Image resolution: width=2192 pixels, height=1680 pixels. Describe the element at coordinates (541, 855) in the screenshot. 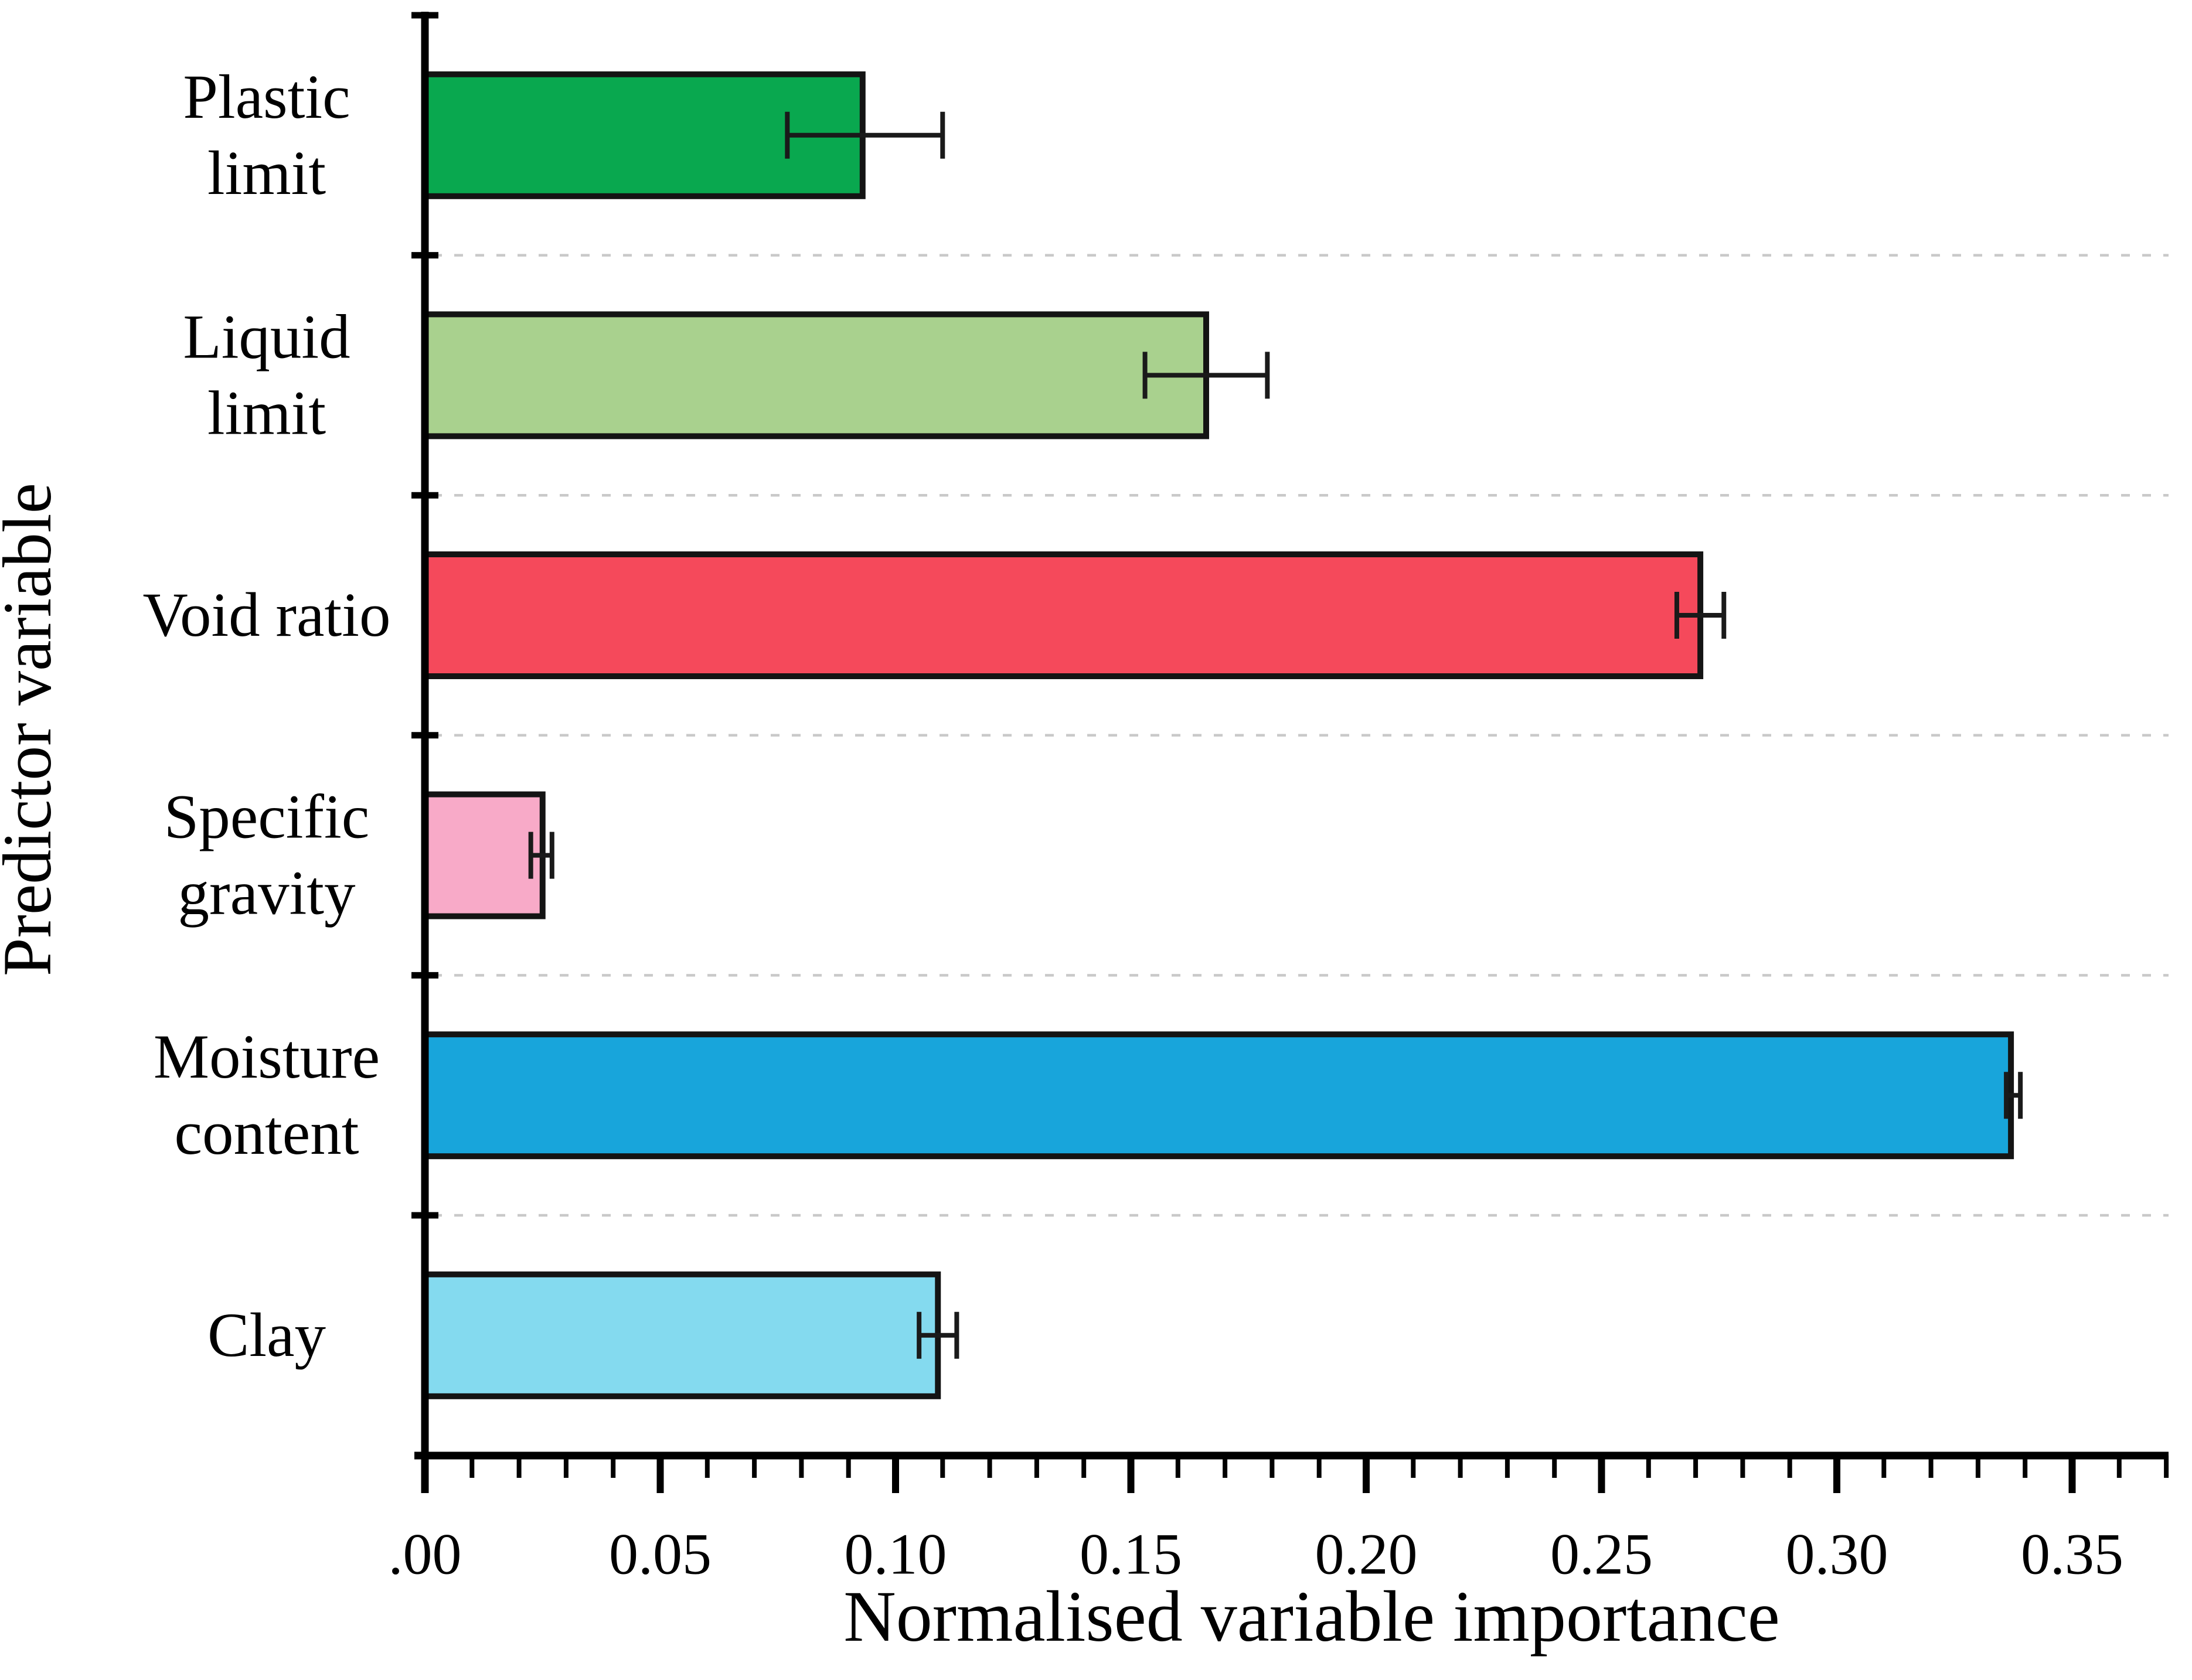

I see `error-bar-specific-gravity` at that location.